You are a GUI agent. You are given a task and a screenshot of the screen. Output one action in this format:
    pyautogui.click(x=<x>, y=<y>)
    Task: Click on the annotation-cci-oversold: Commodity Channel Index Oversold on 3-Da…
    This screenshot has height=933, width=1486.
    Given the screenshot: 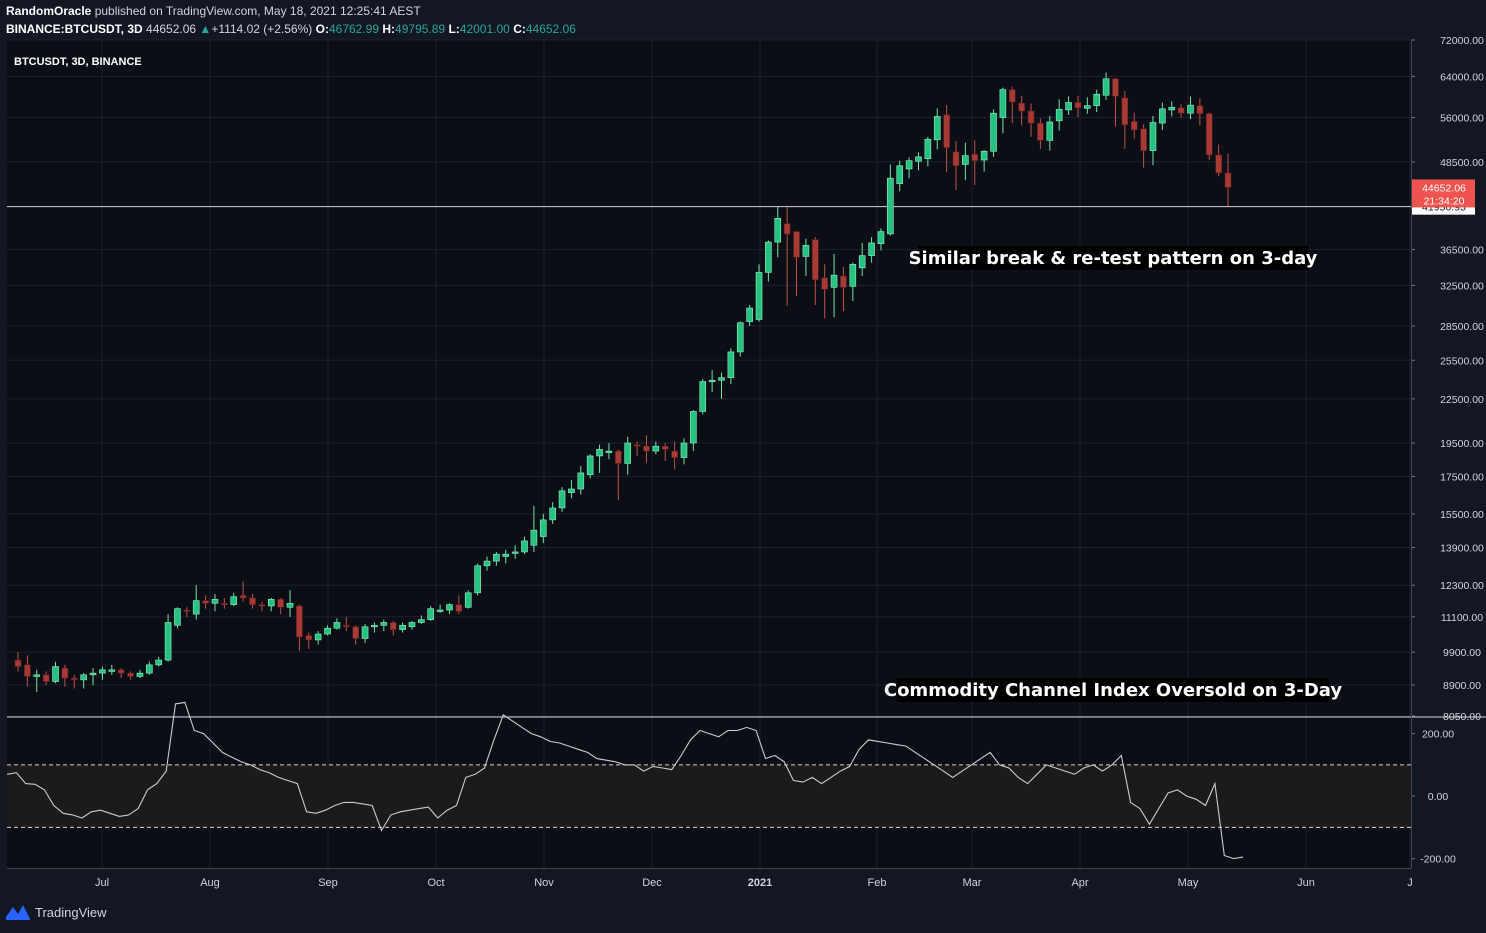 What is the action you would take?
    pyautogui.click(x=1113, y=690)
    